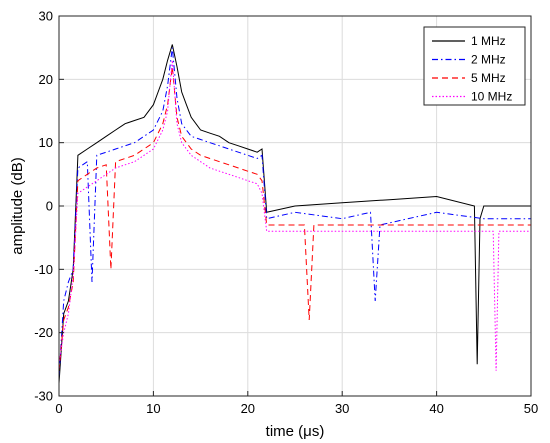 This screenshot has height=443, width=550. What do you see at coordinates (342, 408) in the screenshot?
I see `x-tick-label: 30` at bounding box center [342, 408].